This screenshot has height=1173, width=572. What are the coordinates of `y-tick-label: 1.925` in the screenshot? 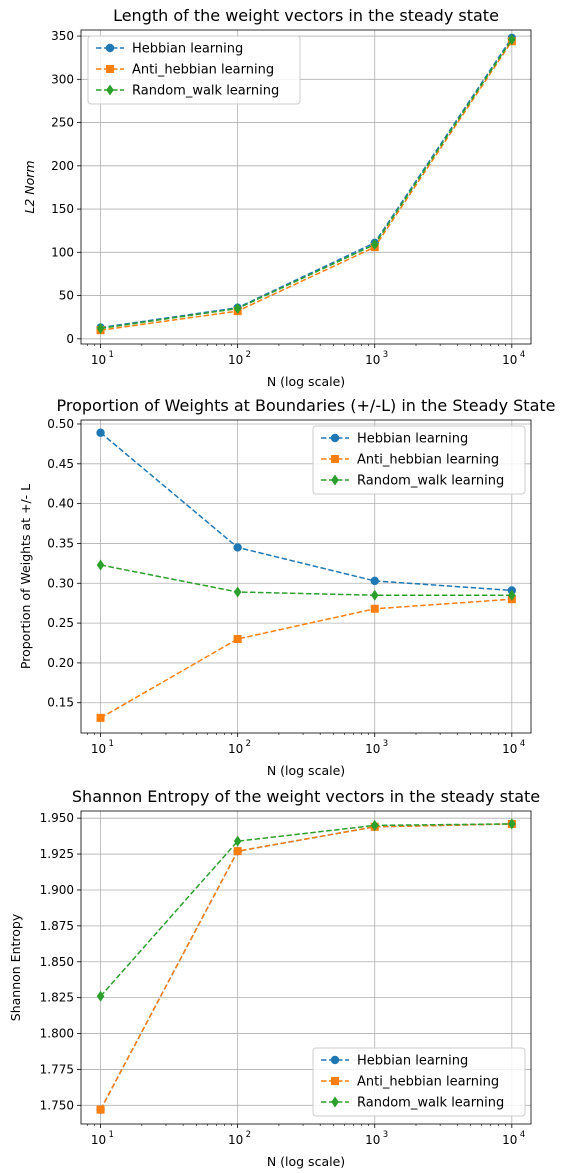 It's located at (57, 854).